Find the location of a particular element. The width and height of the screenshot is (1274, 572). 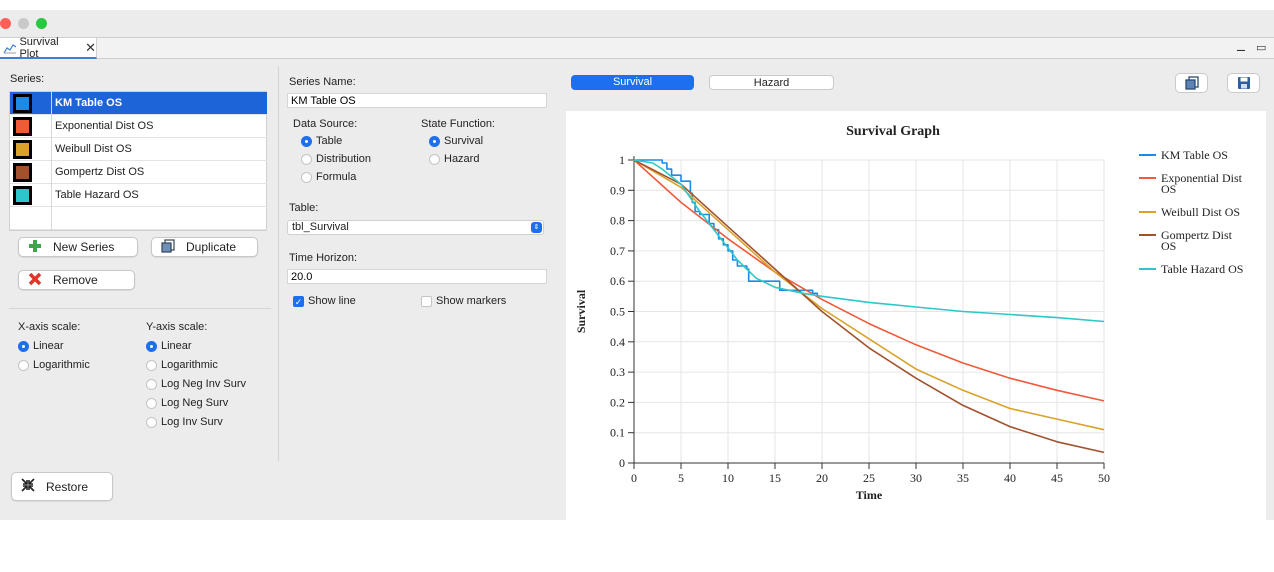

series-name-label: Series Name: is located at coordinates (322, 82).